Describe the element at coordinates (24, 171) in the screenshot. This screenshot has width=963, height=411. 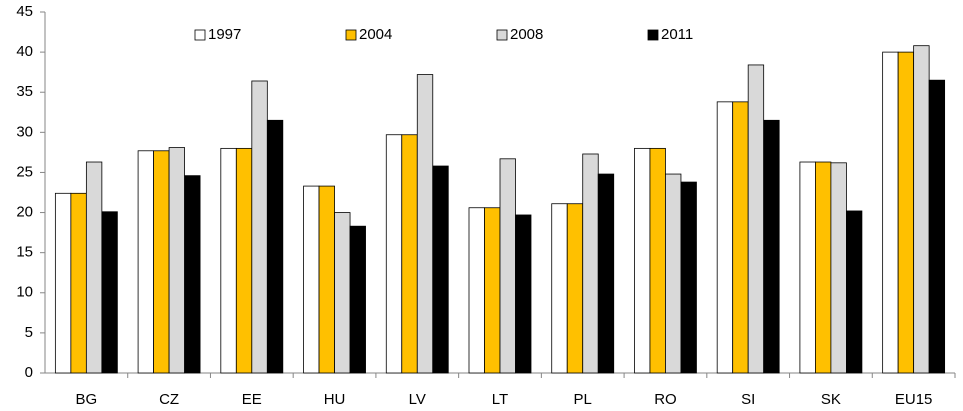
I see `y-tick-label: 25` at that location.